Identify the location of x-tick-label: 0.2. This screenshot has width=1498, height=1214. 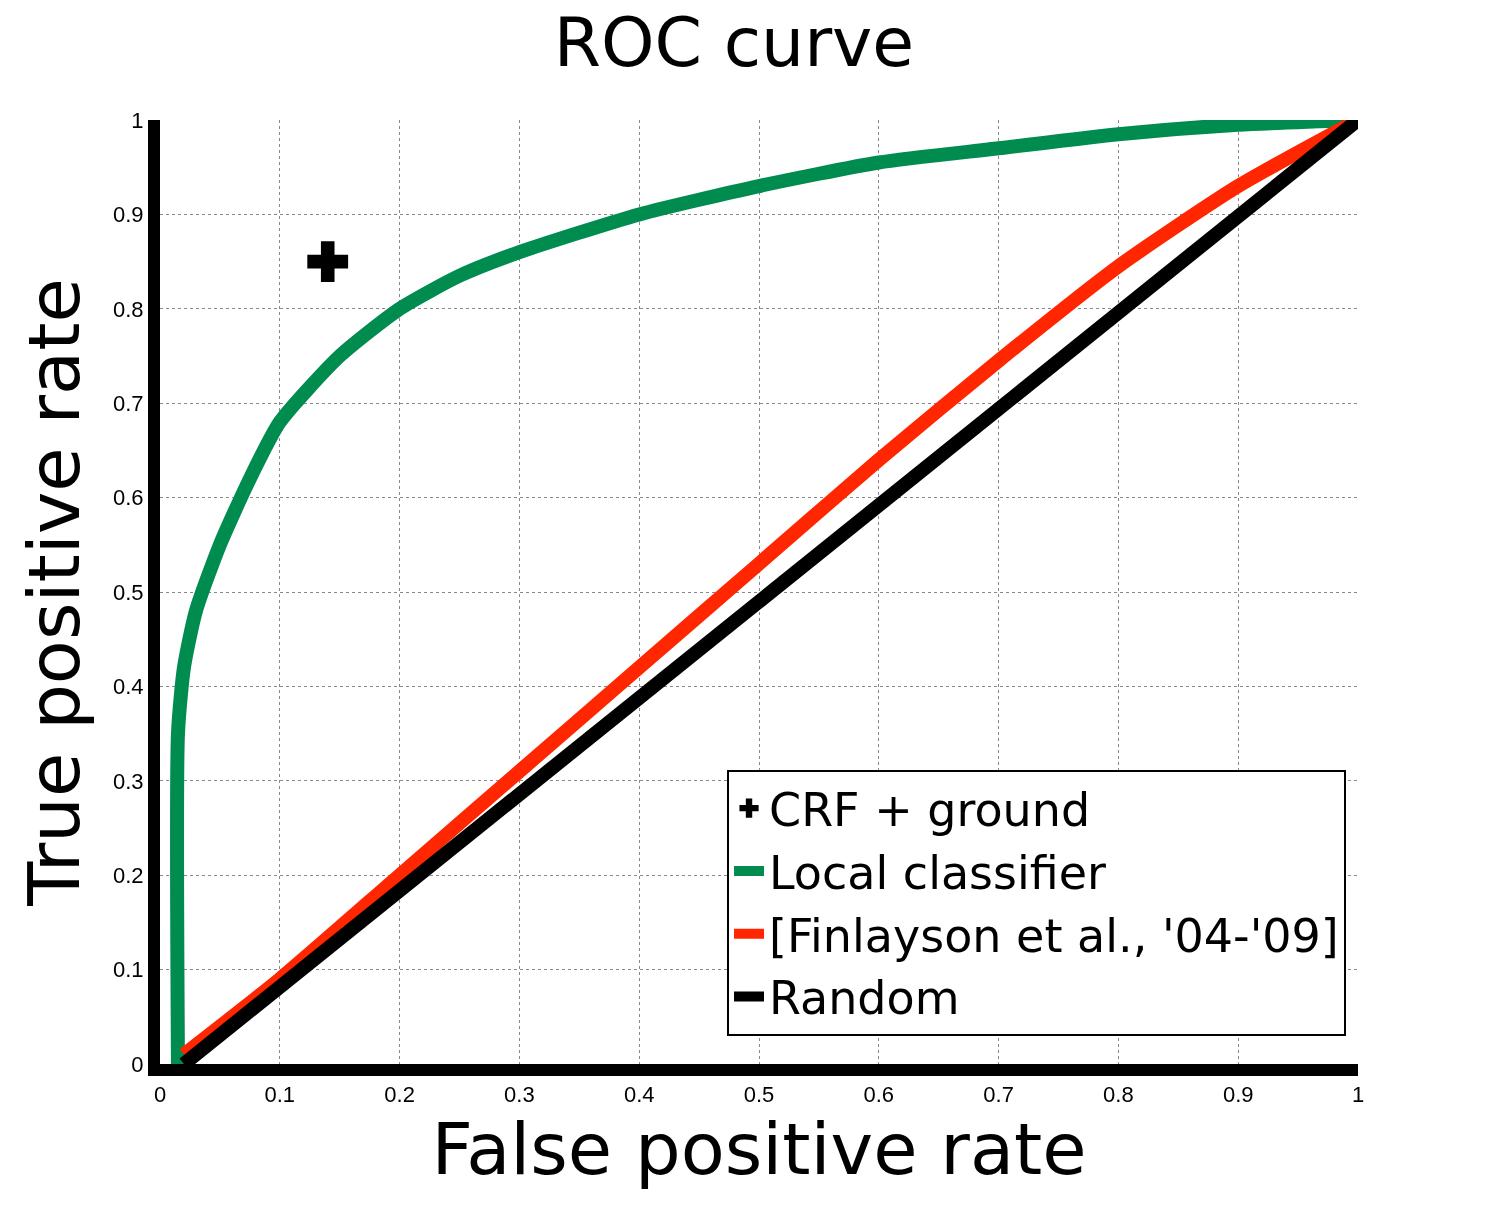
(399, 1095).